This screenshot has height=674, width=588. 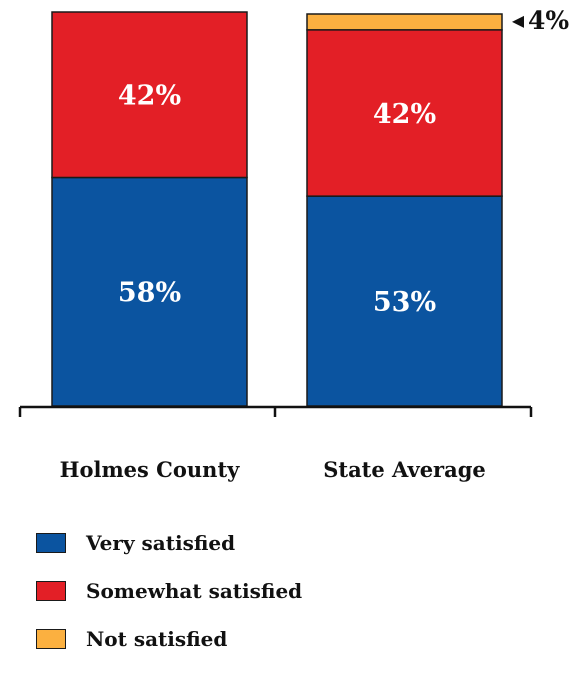 What do you see at coordinates (51, 542) in the screenshot?
I see `legend-swatch-very-satisfied` at bounding box center [51, 542].